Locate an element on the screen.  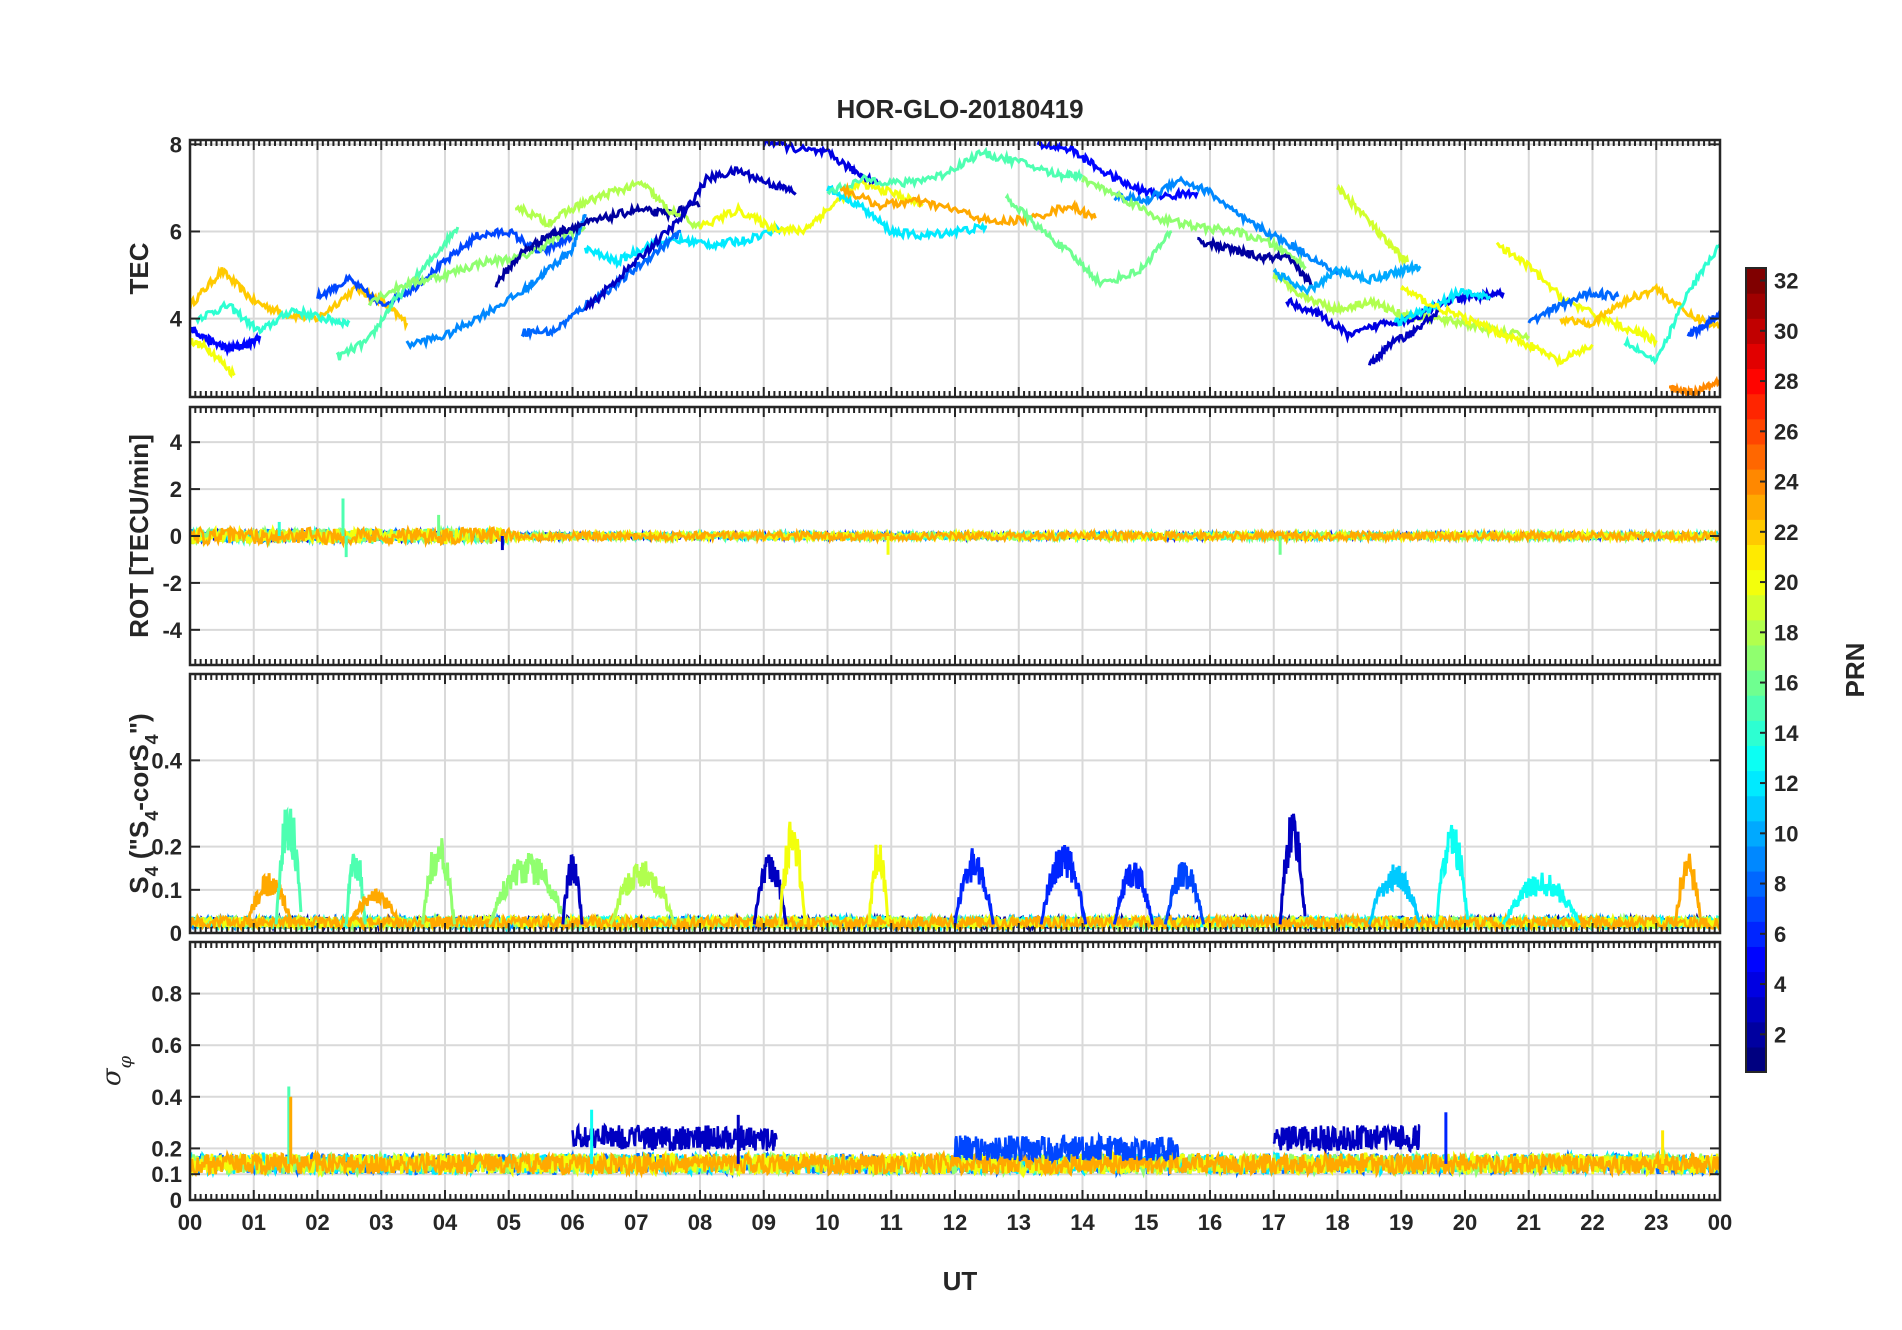
x-tick-label: 20 is located at coordinates (1465, 1222).